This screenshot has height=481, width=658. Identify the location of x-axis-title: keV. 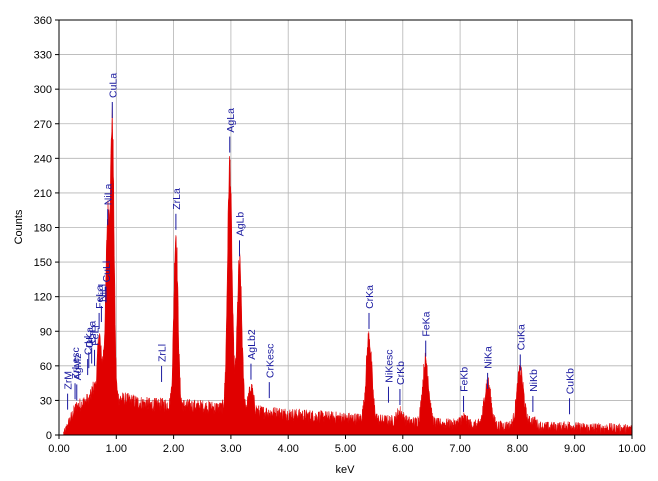
(346, 470).